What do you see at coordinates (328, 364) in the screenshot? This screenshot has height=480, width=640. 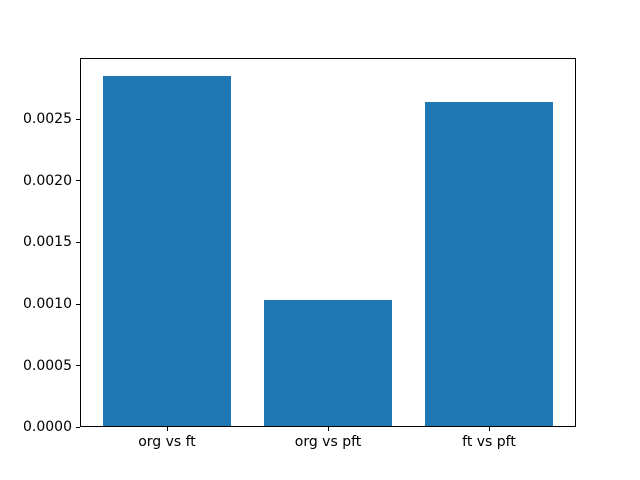 I see `bar-org-vs-pft` at bounding box center [328, 364].